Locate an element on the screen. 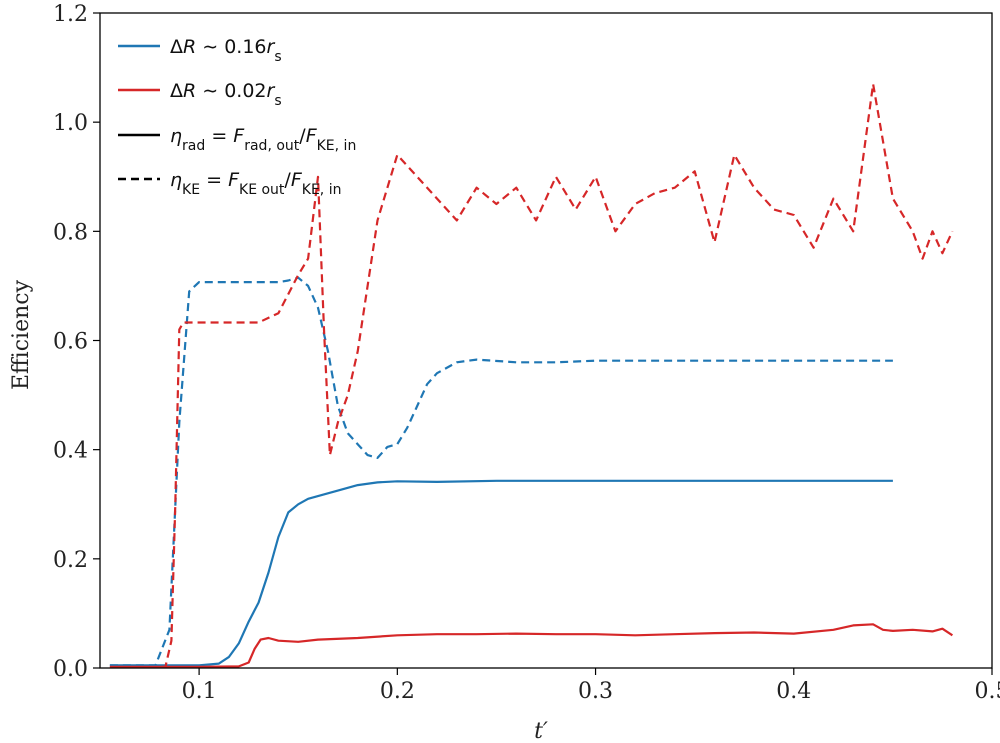 The width and height of the screenshot is (1000, 743). y-tick-label: 0.4 is located at coordinates (70, 451).